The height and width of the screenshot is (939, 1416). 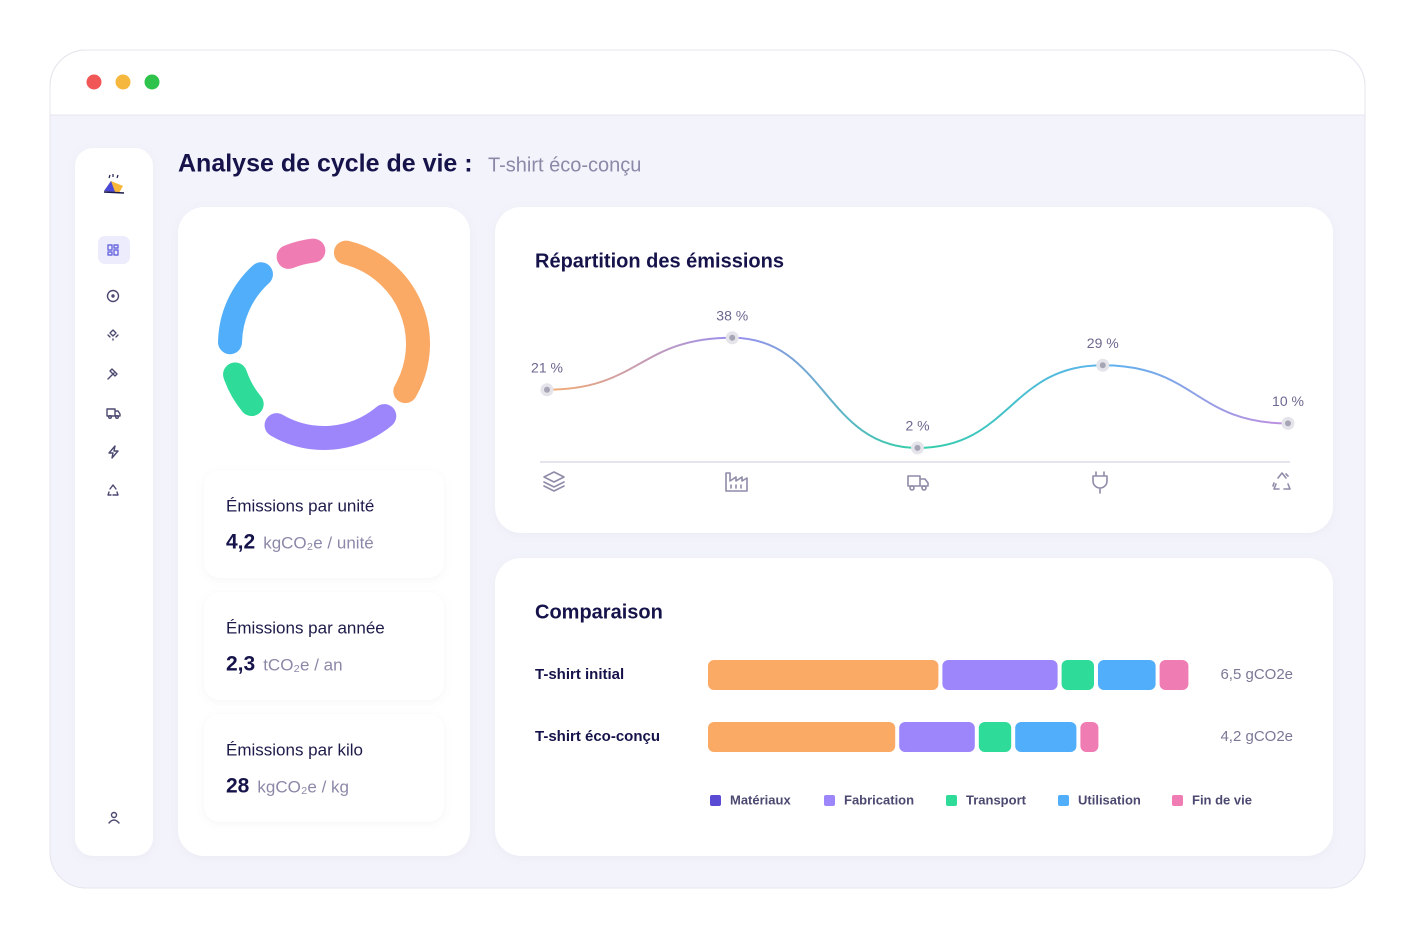 What do you see at coordinates (736, 482) in the screenshot?
I see `icon-manufacturing` at bounding box center [736, 482].